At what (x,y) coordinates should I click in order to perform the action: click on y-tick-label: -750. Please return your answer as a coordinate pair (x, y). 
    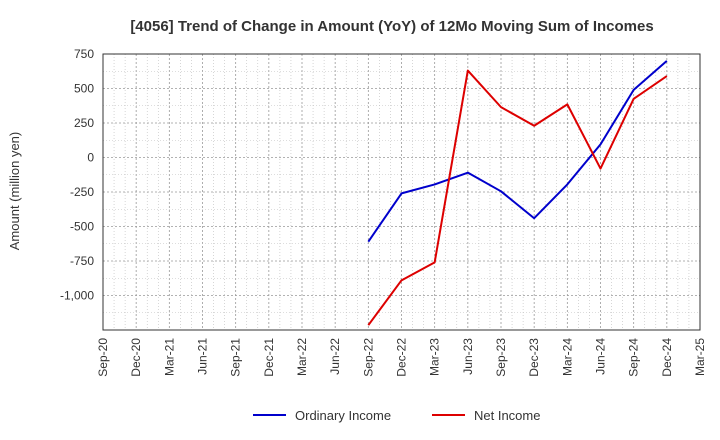
    Looking at the image, I should click on (82, 261).